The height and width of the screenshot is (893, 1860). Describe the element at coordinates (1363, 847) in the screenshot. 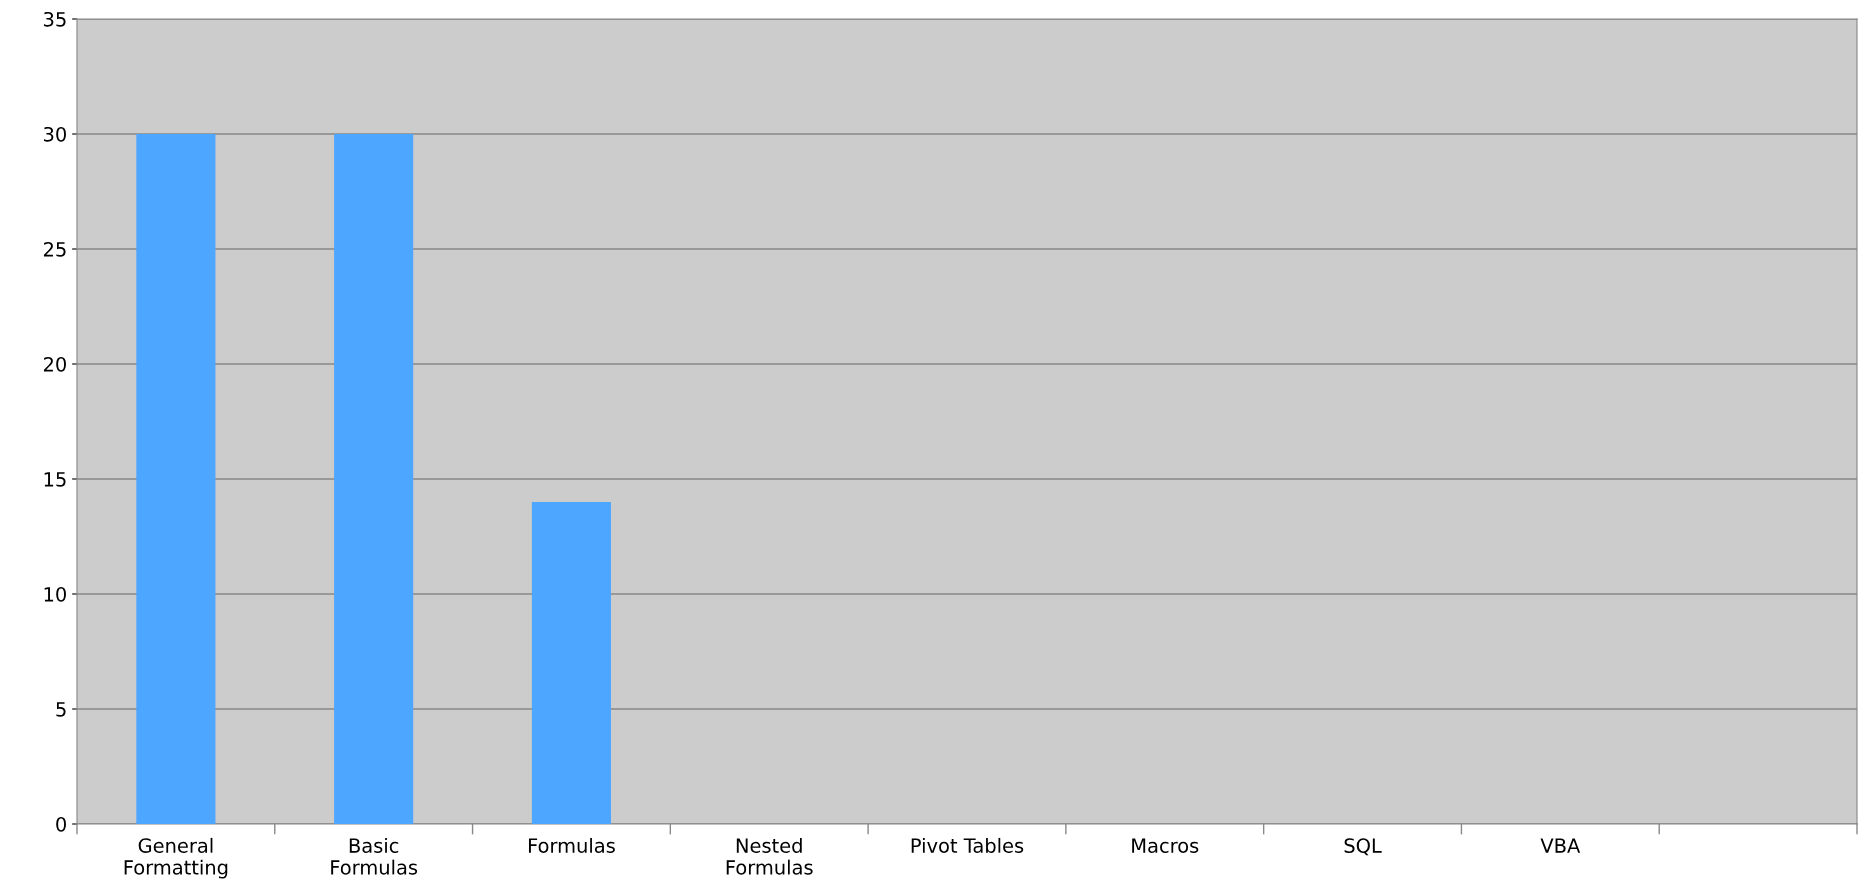

I see `x-tick-label: SQL` at that location.